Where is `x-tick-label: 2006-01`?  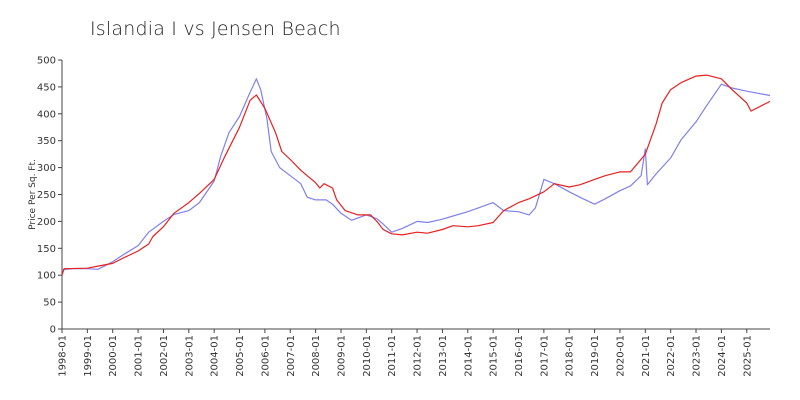 x-tick-label: 2006-01 is located at coordinates (265, 356).